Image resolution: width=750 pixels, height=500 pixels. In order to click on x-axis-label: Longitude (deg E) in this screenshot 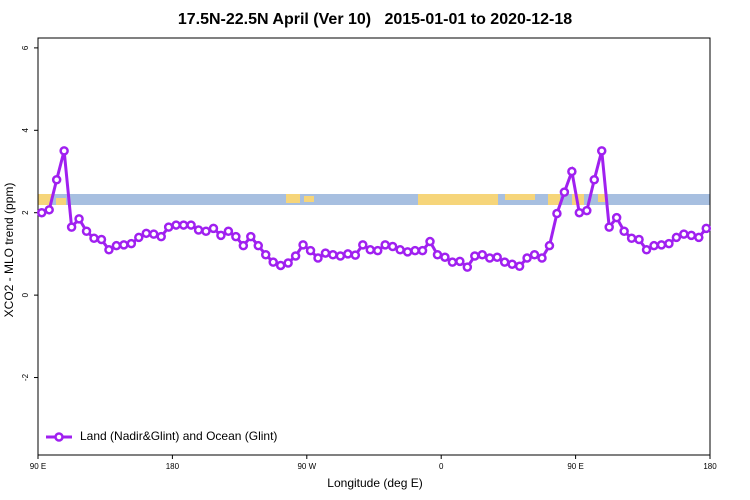, I will do `click(374, 483)`.